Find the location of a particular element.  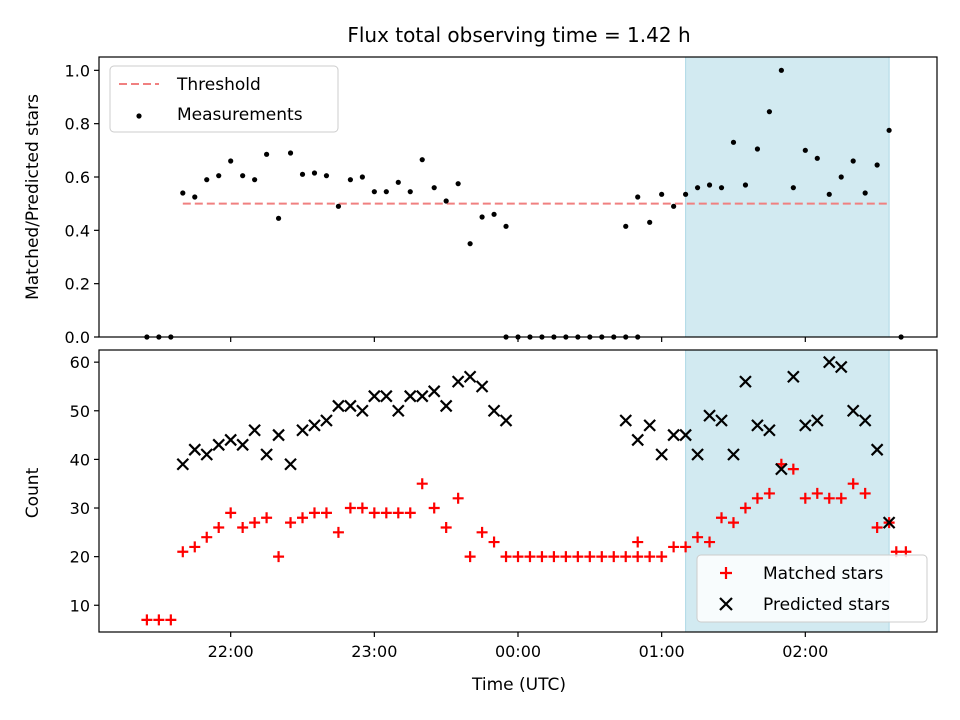

legend-bottom: Matched stars Predicted stars is located at coordinates (812, 588).